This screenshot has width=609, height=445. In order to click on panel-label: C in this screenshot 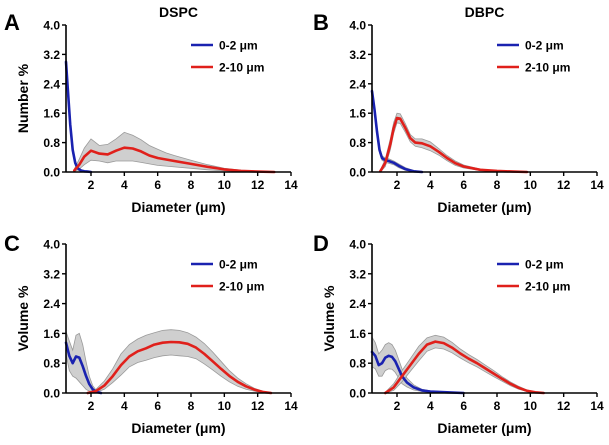, I will do `click(12, 243)`.